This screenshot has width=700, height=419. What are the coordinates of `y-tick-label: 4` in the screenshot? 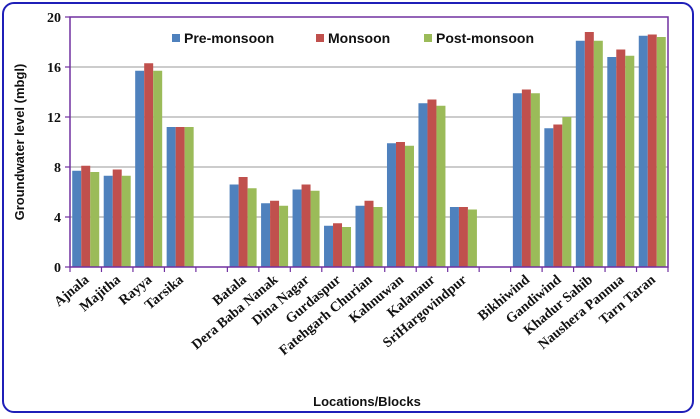 It's located at (57, 218).